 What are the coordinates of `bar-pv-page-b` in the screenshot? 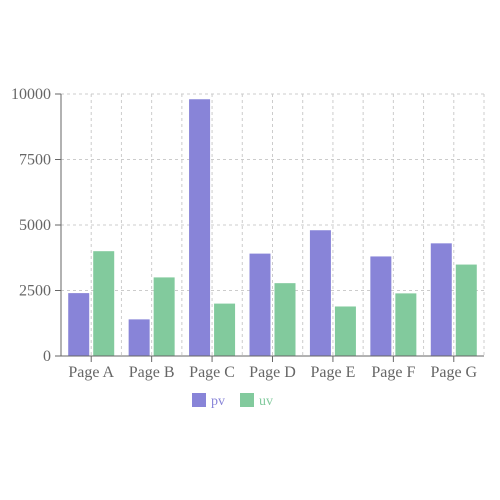 It's located at (139, 337).